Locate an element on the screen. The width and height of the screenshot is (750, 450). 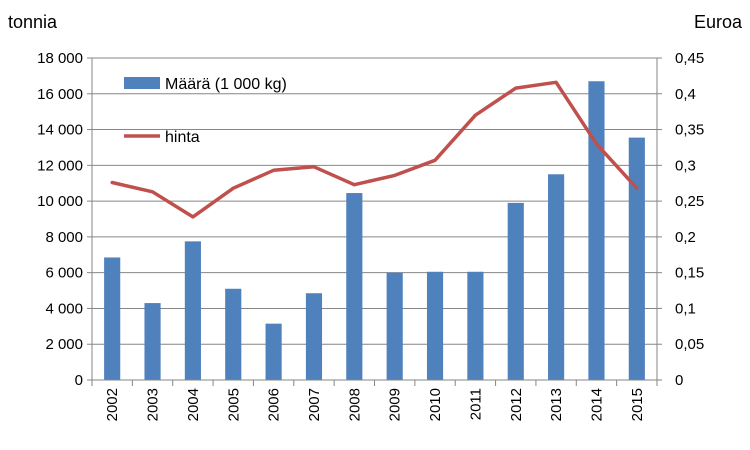
x-tick-label: 2009 is located at coordinates (395, 404).